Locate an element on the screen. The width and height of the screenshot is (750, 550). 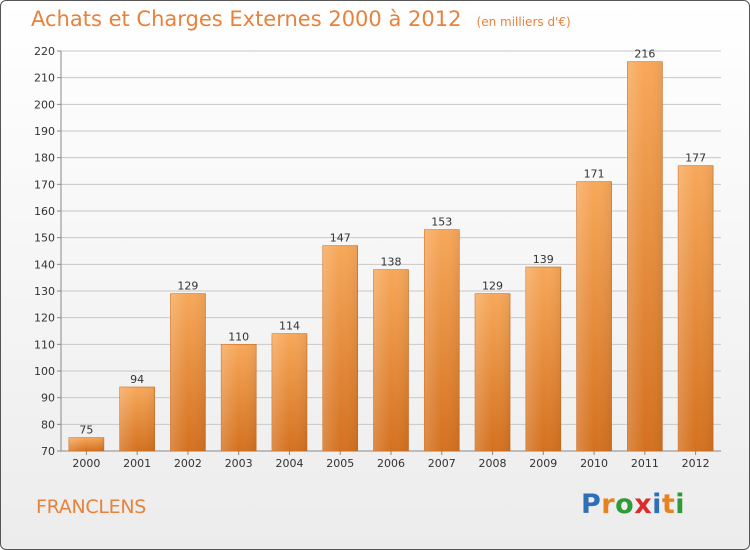
brand-letter: t is located at coordinates (668, 504).